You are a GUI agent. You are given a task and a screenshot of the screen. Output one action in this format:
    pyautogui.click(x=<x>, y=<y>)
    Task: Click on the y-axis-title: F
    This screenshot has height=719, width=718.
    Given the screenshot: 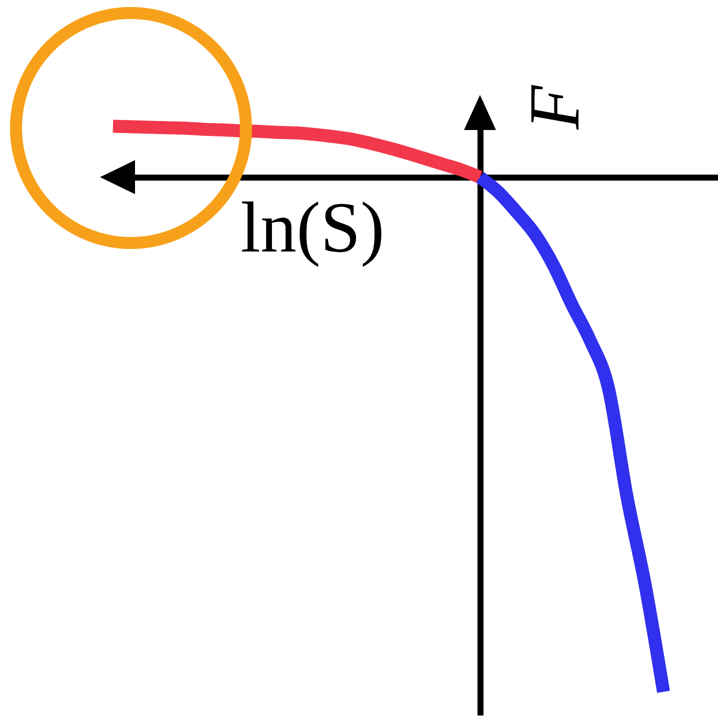 What is the action you would take?
    pyautogui.click(x=554, y=107)
    